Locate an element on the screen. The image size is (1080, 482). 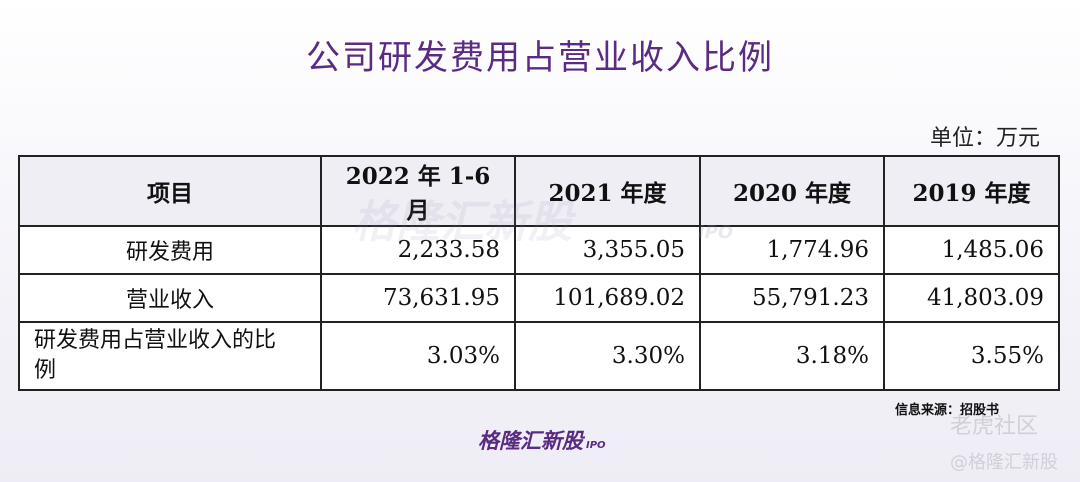
row: 研发费用占营业收入的比例 3.03% 3.30% 3.18% 3.55% is located at coordinates (539, 356).